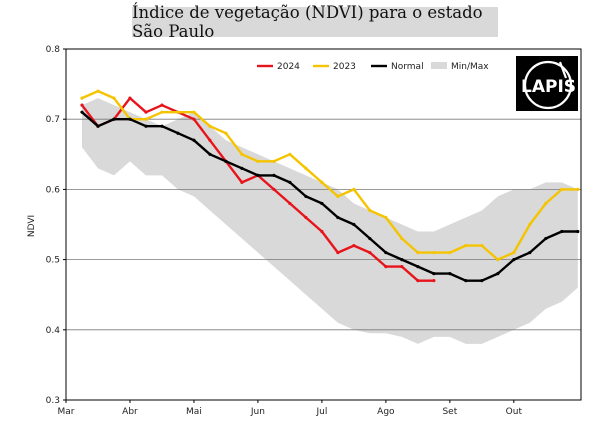  I want to click on lapis-logo-ring, so click(548, 85).